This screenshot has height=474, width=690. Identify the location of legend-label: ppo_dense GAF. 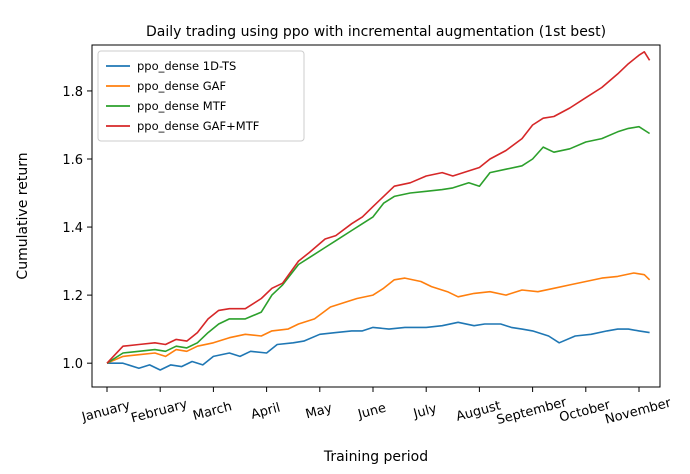
(181, 86).